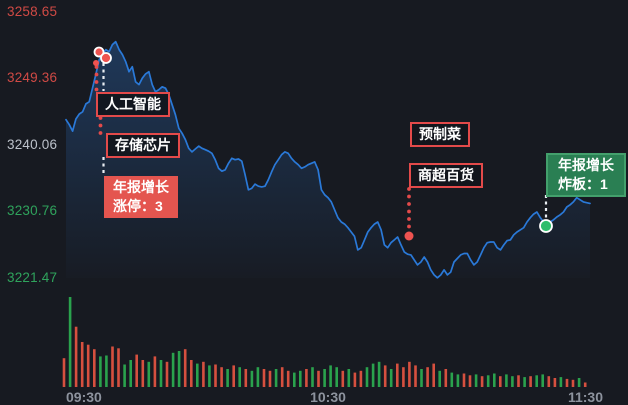 This screenshot has height=405, width=628. I want to click on callout-storage-chip-line-0: 存储芯片, so click(143, 145).